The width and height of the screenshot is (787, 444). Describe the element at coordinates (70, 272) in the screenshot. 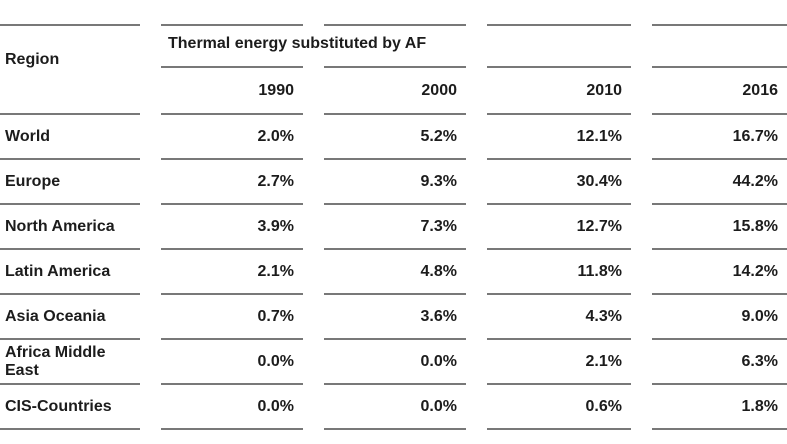

I see `region-label-latin-america: Latin America` at that location.